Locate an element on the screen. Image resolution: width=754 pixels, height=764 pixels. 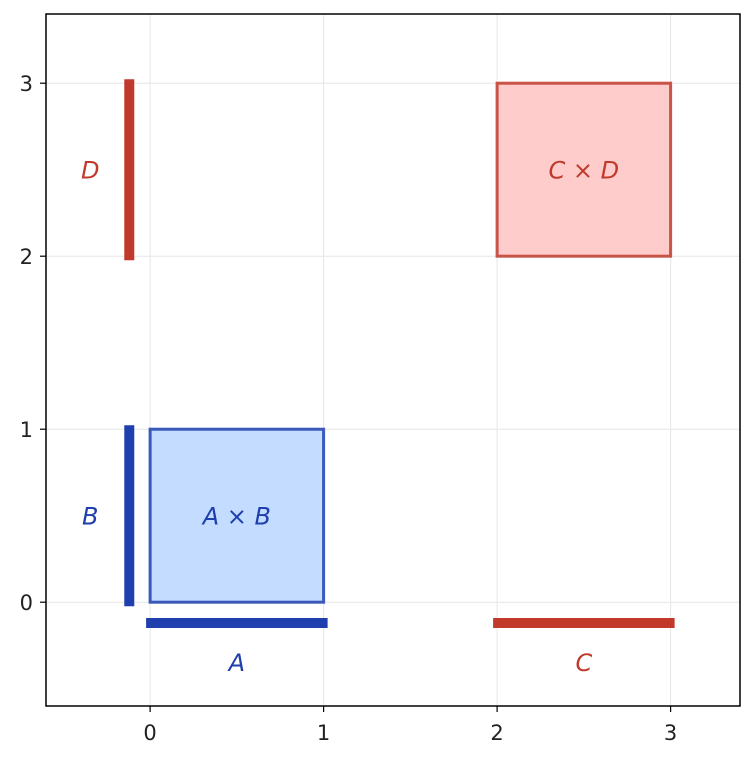
interval-B-label: B is located at coordinates (90, 517).